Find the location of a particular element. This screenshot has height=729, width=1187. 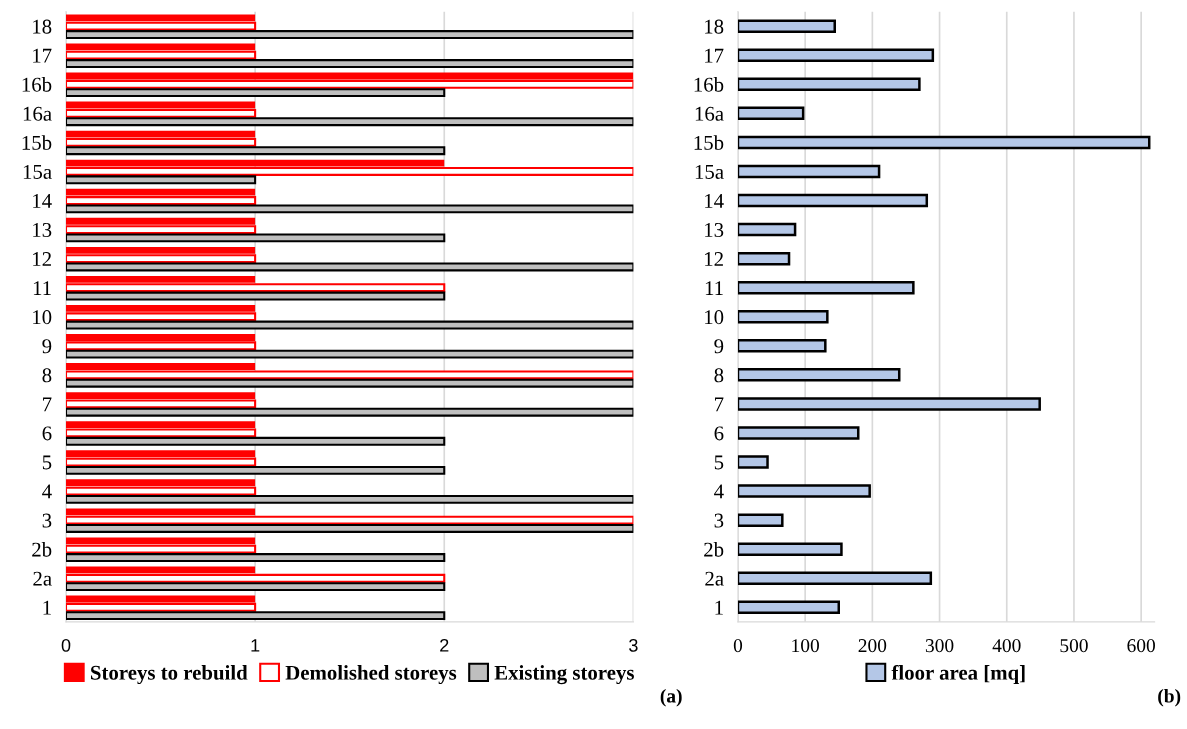

x-tick-label: 200 is located at coordinates (872, 646).